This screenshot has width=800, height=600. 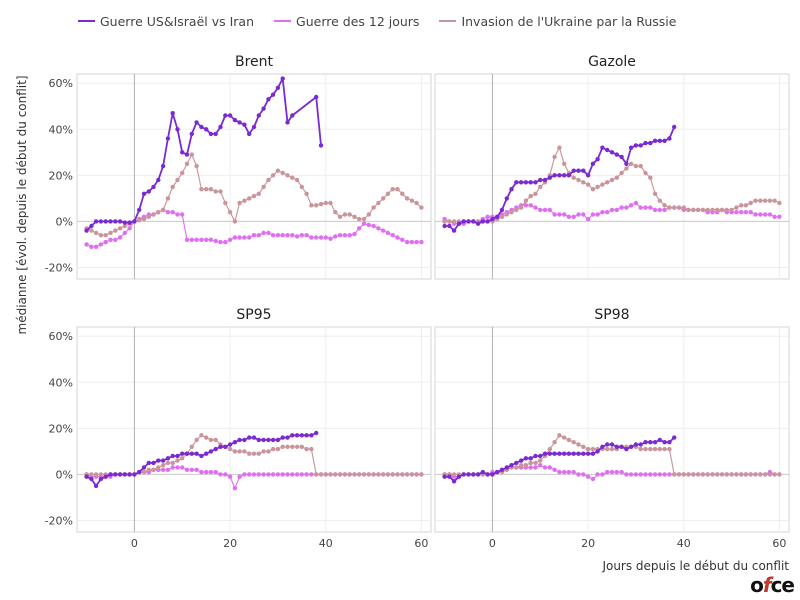 I want to click on legend-item-12-jours: Guerre des 12 jours, so click(x=346, y=21).